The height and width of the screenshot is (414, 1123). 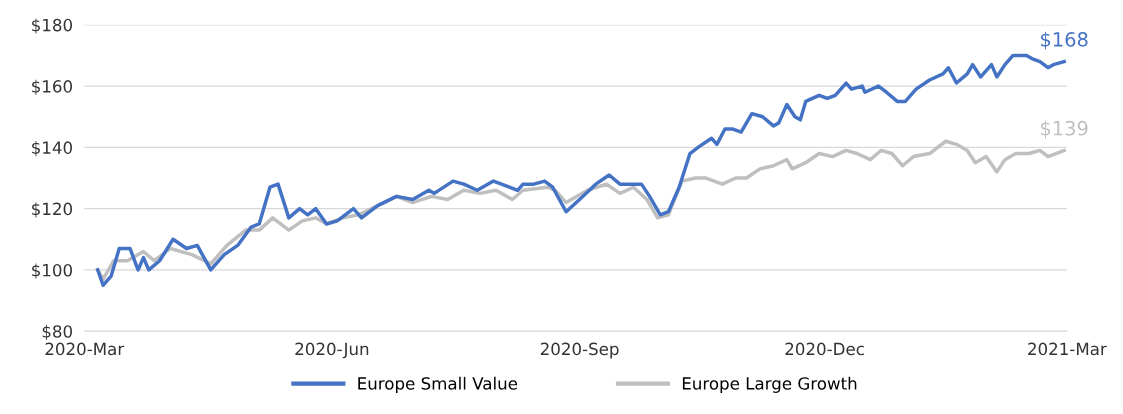 I want to click on y-tick-label: $140, so click(x=52, y=149).